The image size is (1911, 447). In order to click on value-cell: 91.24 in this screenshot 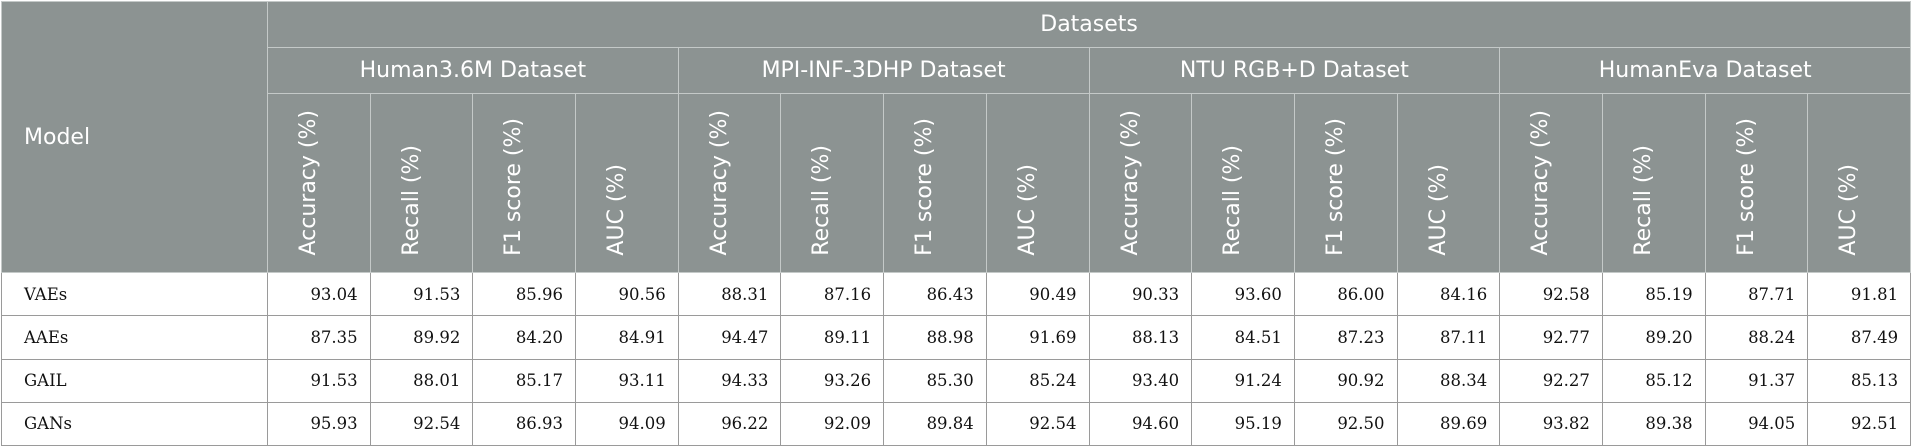, I will do `click(1243, 380)`.